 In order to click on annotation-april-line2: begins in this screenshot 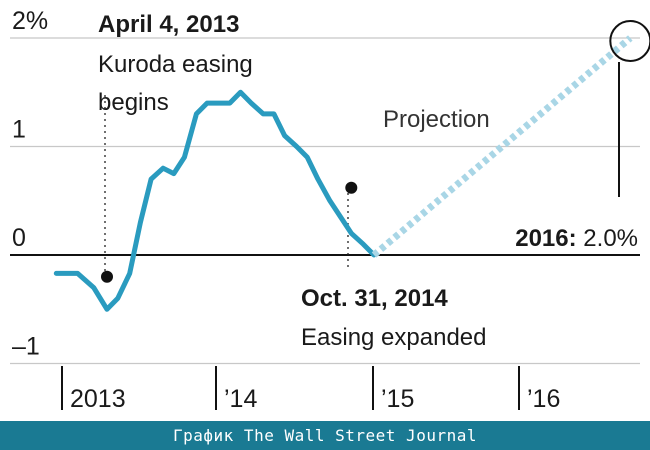, I will do `click(133, 102)`.